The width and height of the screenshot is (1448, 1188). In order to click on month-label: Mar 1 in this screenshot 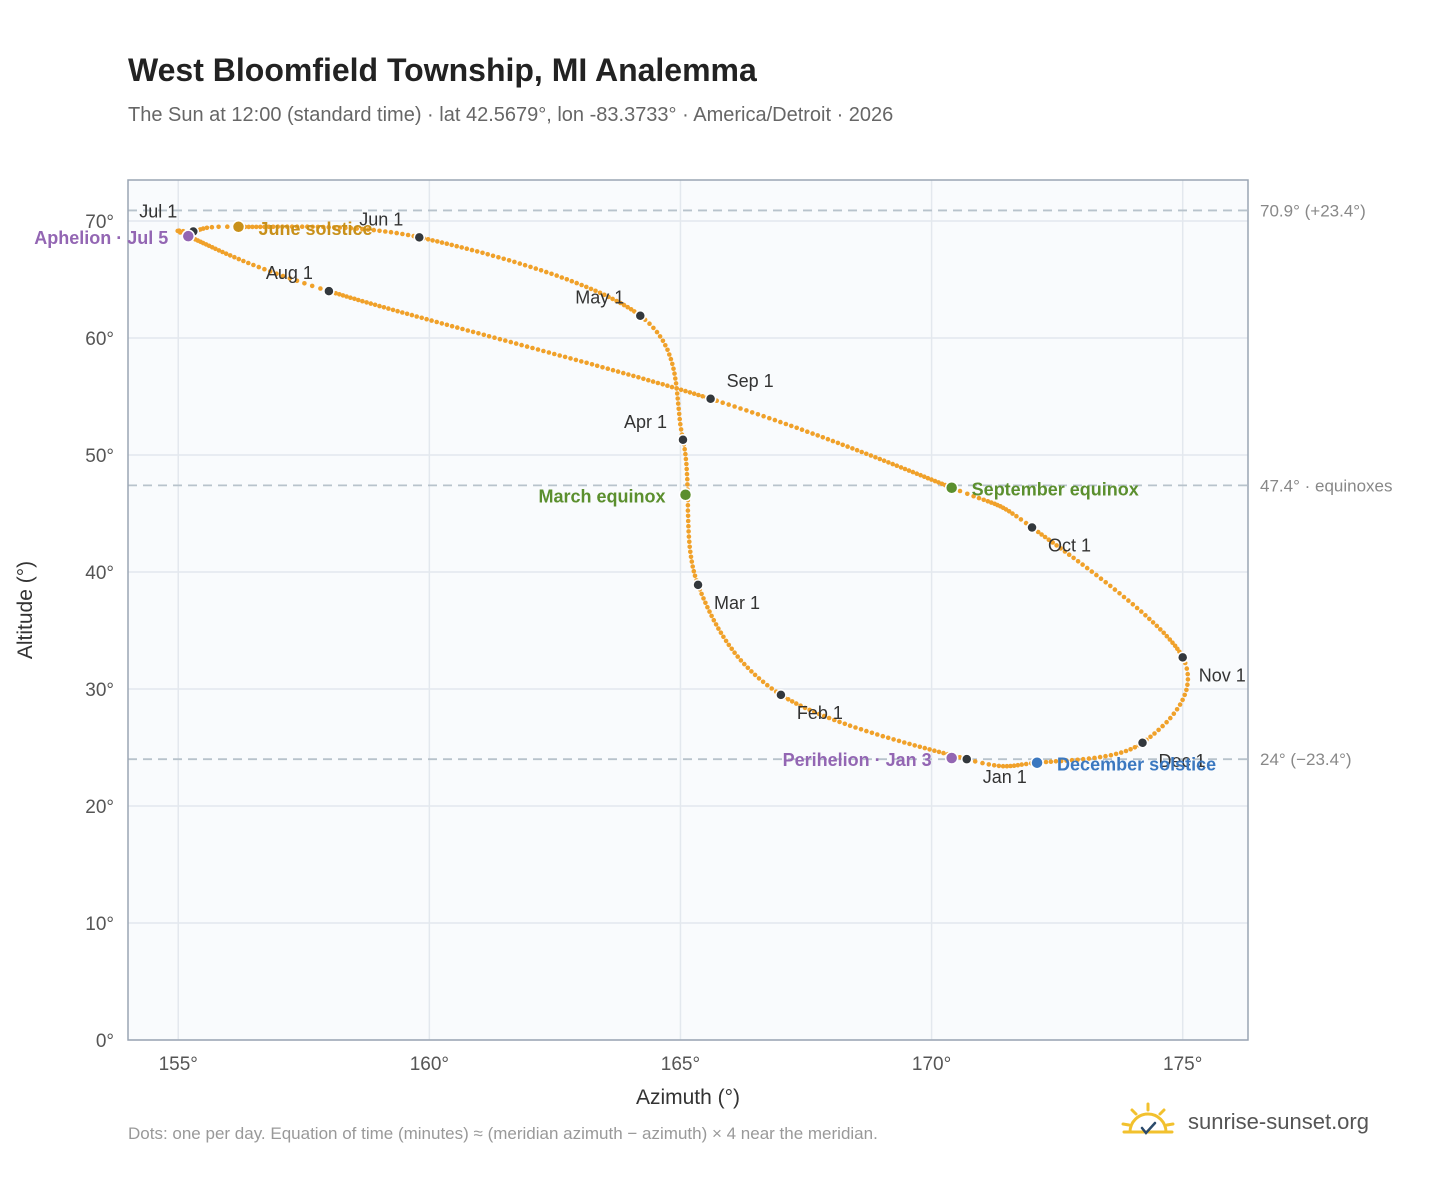, I will do `click(737, 603)`.